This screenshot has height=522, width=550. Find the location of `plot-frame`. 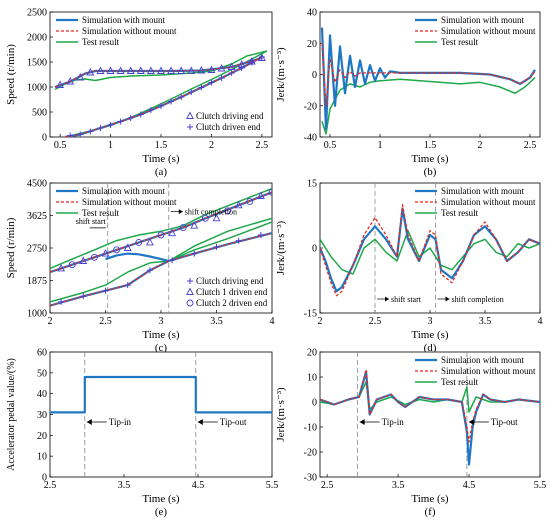

plot-frame is located at coordinates (161, 414).